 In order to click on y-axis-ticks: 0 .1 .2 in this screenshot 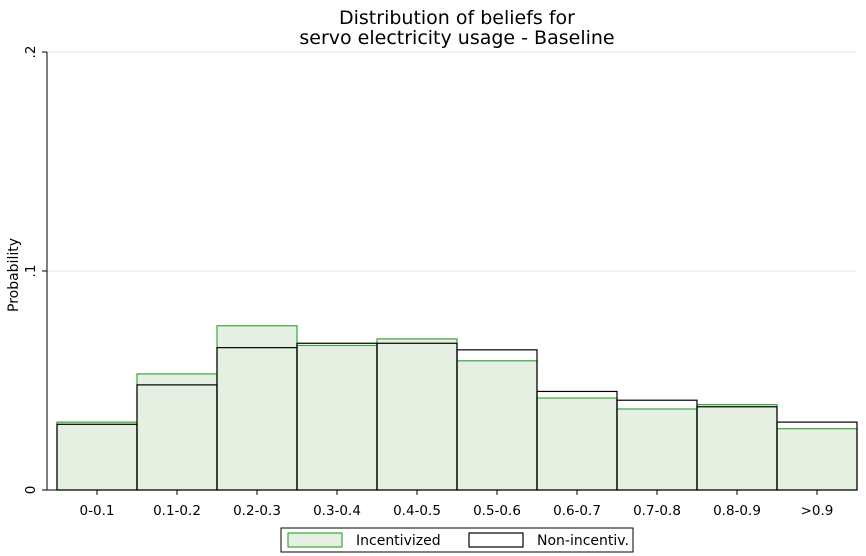, I will do `click(35, 270)`.